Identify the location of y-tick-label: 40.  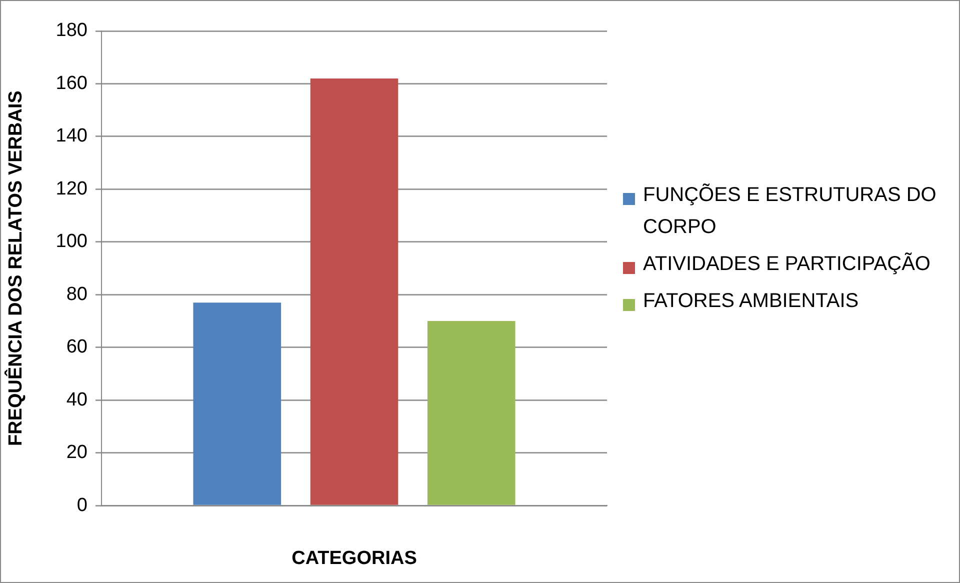
(77, 399).